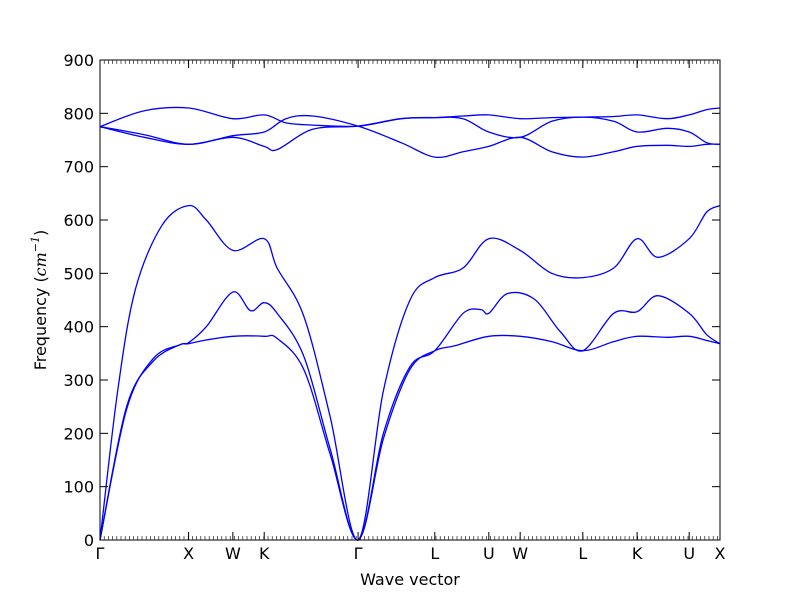  What do you see at coordinates (78, 327) in the screenshot?
I see `y-tick-label: 400` at bounding box center [78, 327].